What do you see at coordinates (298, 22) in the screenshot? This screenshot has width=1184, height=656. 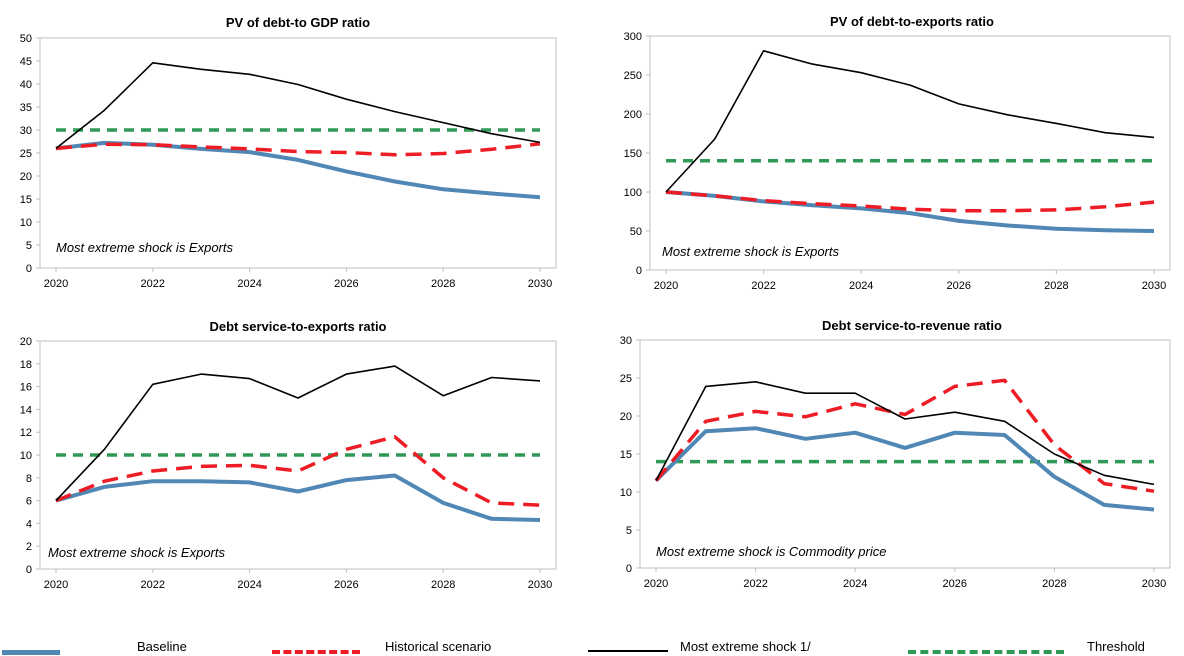 I see `chart-title: PV of debt-to GDP ratio` at bounding box center [298, 22].